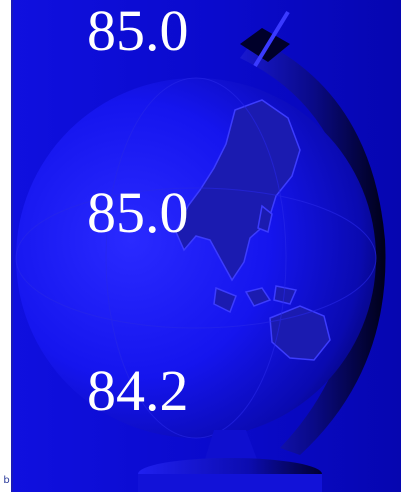  I want to click on value-2: 85.0, so click(138, 212).